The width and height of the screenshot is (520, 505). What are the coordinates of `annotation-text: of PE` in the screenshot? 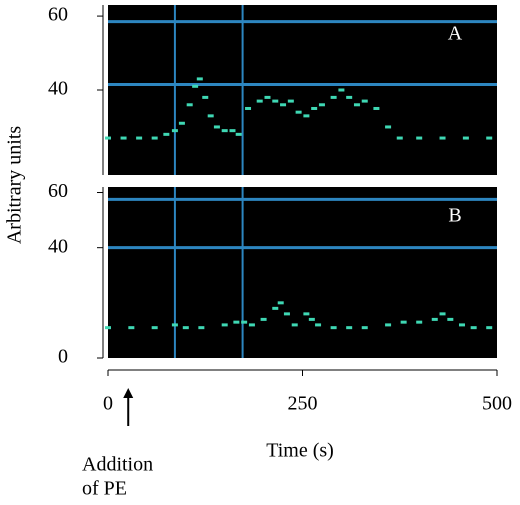 It's located at (104, 489).